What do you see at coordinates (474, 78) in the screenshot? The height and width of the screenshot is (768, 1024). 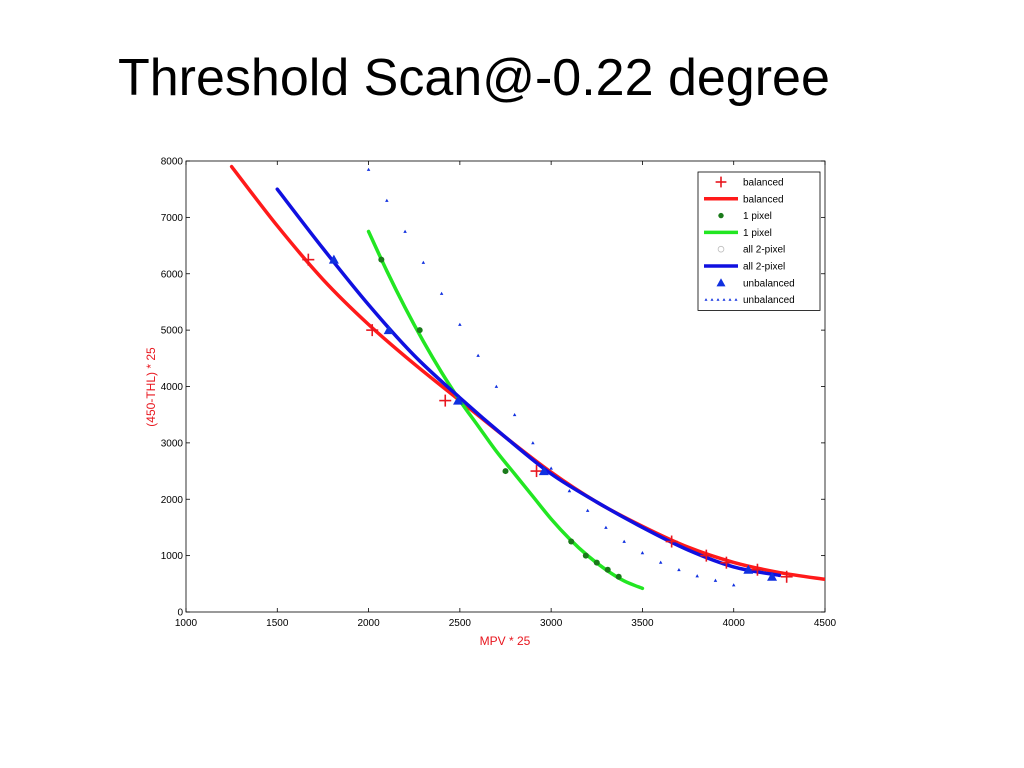 I see `slide-title: Threshold Scan@-0.22 degree` at bounding box center [474, 78].